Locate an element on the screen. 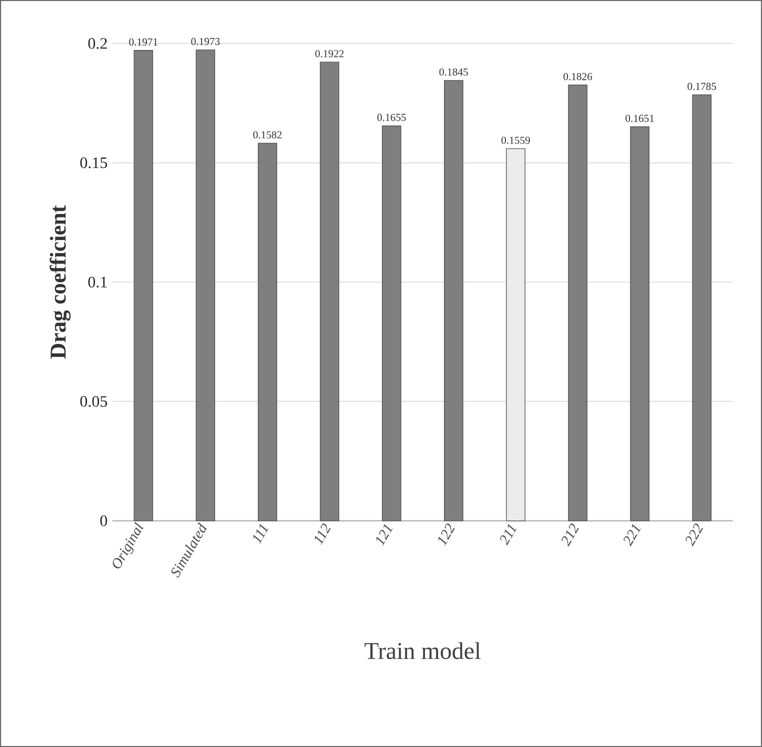 Image resolution: width=762 pixels, height=747 pixels. x-tick-label: 222 is located at coordinates (694, 534).